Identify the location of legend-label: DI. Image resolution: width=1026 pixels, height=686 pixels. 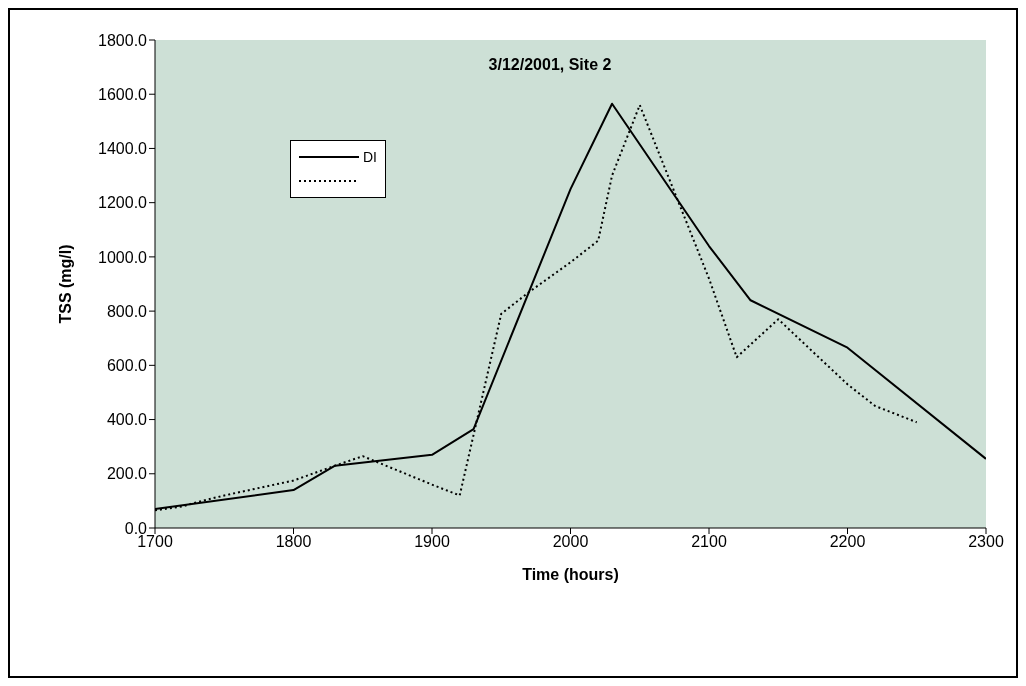
(370, 157).